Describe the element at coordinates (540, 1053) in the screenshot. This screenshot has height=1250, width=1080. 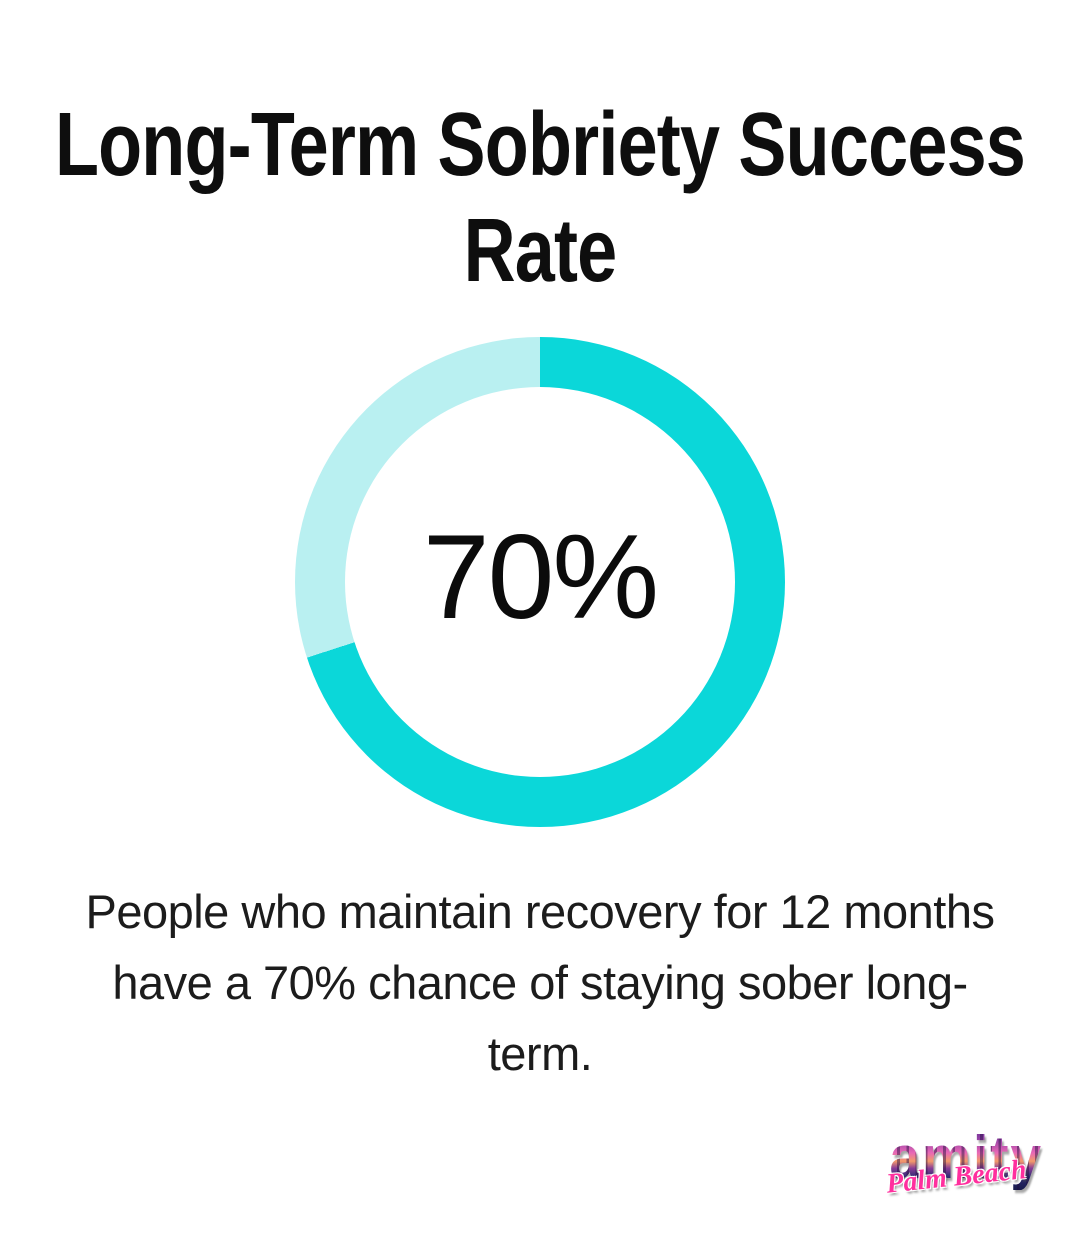
I see `description-line-3: term.` at that location.